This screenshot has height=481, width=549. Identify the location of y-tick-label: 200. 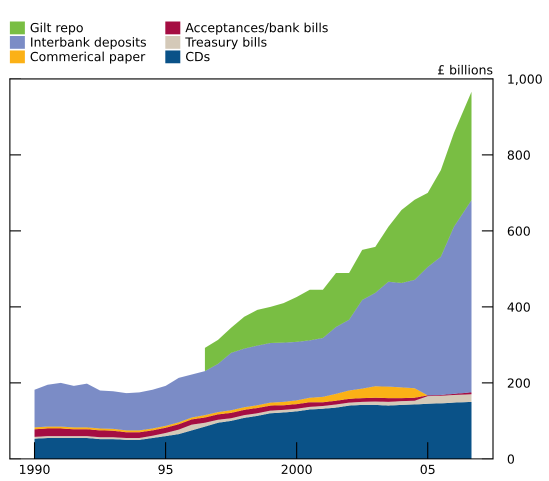
(519, 383).